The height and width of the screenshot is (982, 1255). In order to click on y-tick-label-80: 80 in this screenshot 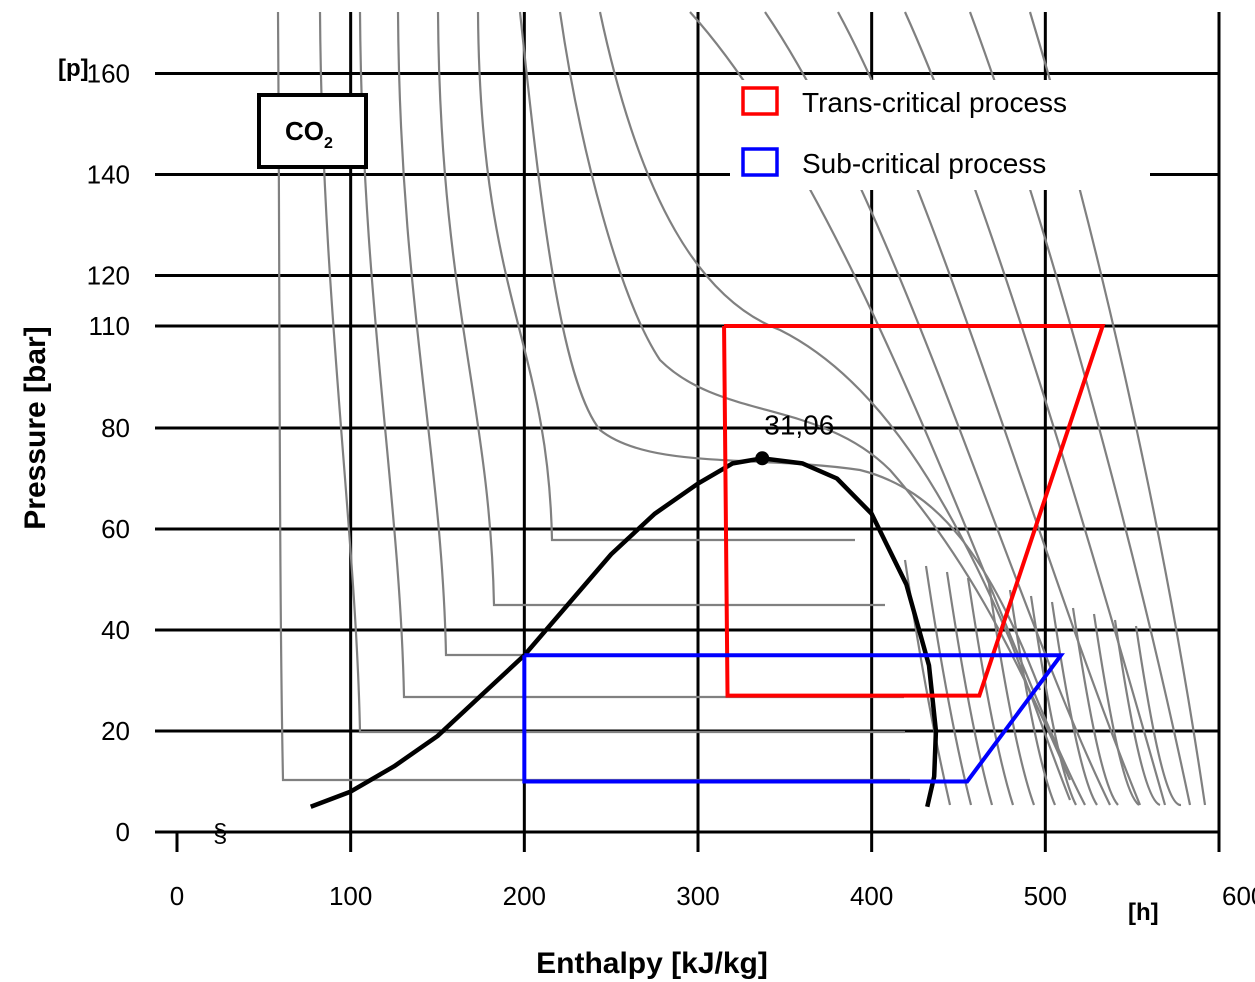, I will do `click(115, 428)`.